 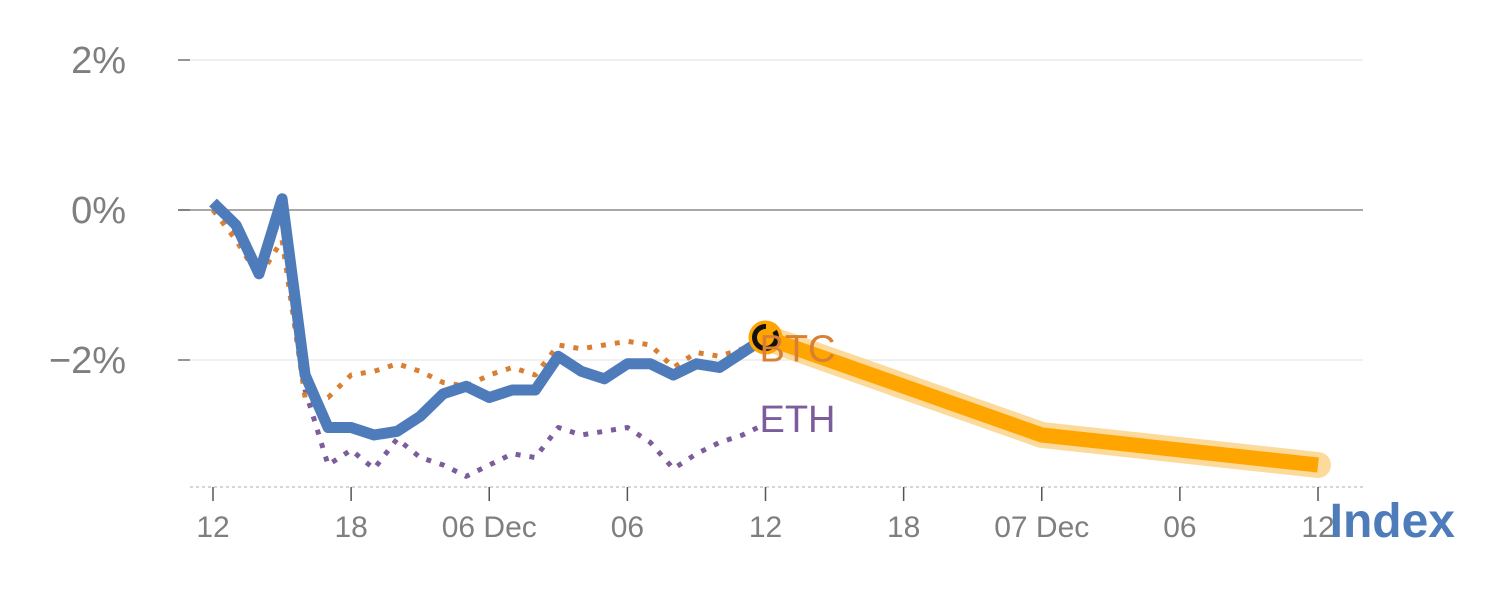 What do you see at coordinates (489, 527) in the screenshot?
I see `x-tick-label: 06 Dec` at bounding box center [489, 527].